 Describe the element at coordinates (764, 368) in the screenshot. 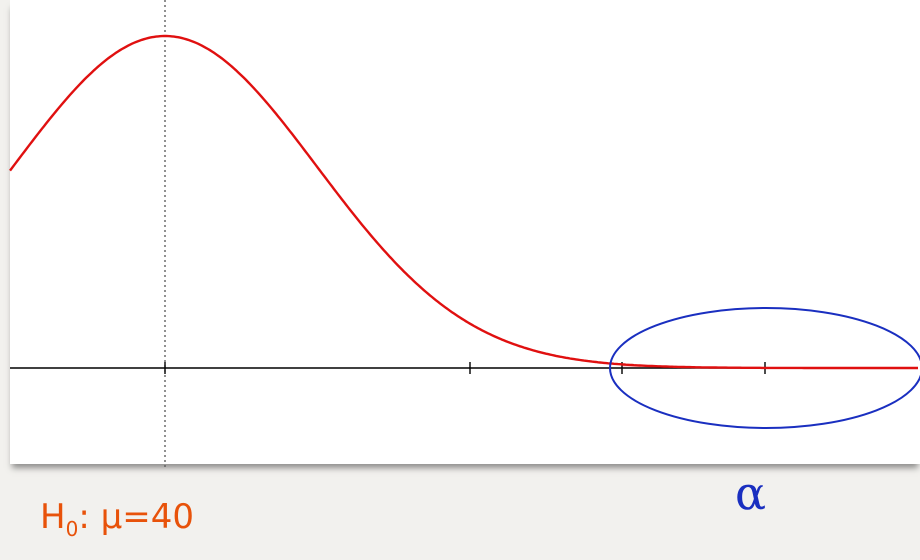

I see `tail-highlight-ellipse` at that location.